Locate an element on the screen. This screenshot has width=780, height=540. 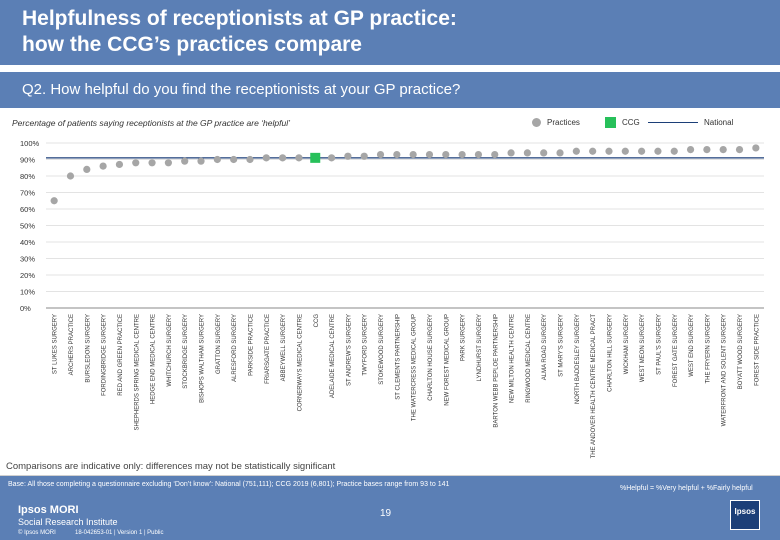
category-label: ST MARY'S SURGERY is located at coordinates (562, 345).